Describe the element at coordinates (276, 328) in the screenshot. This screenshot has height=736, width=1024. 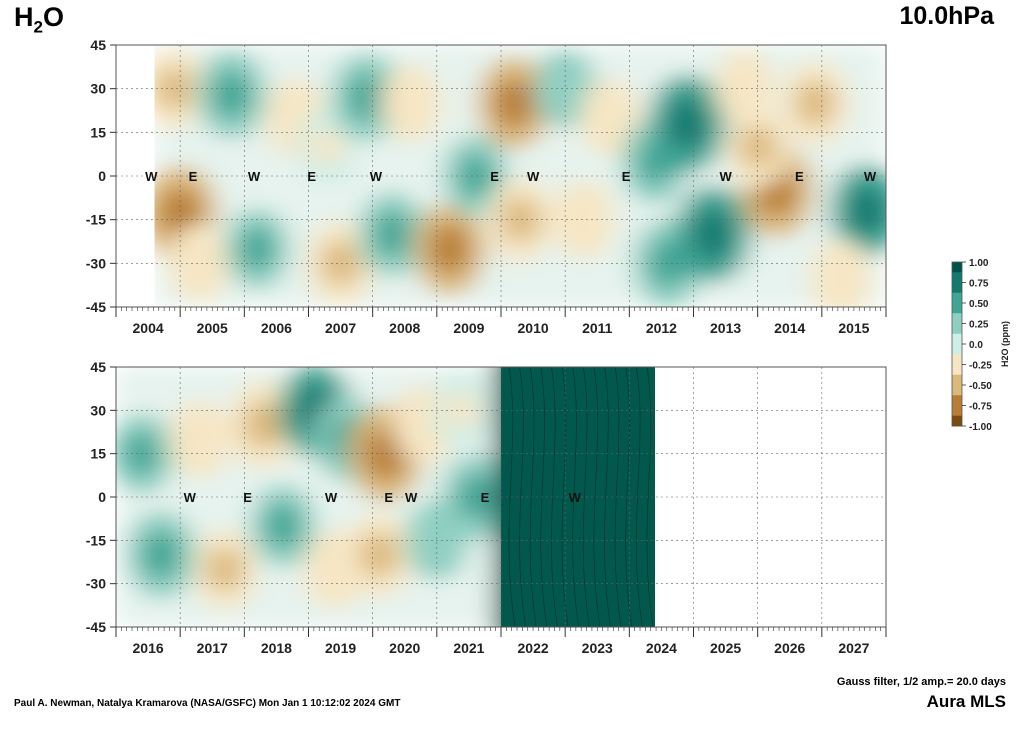
I see `x-tick-label: 2006` at that location.